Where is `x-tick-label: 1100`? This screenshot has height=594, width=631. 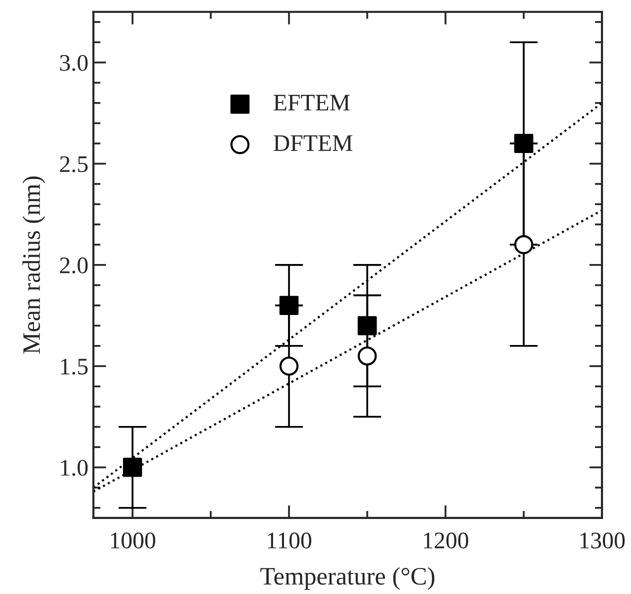
x-tick-label: 1100 is located at coordinates (290, 540).